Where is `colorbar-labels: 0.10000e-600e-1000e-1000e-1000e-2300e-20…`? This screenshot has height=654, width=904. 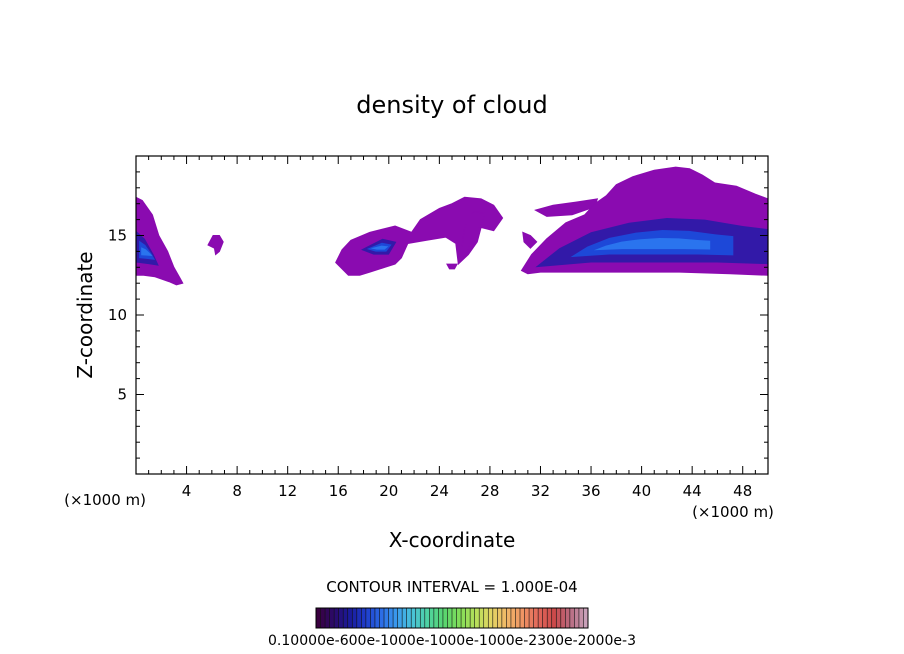
colorbar-labels: 0.10000e-600e-1000e-1000e-1000e-2300e-20… is located at coordinates (452, 641).